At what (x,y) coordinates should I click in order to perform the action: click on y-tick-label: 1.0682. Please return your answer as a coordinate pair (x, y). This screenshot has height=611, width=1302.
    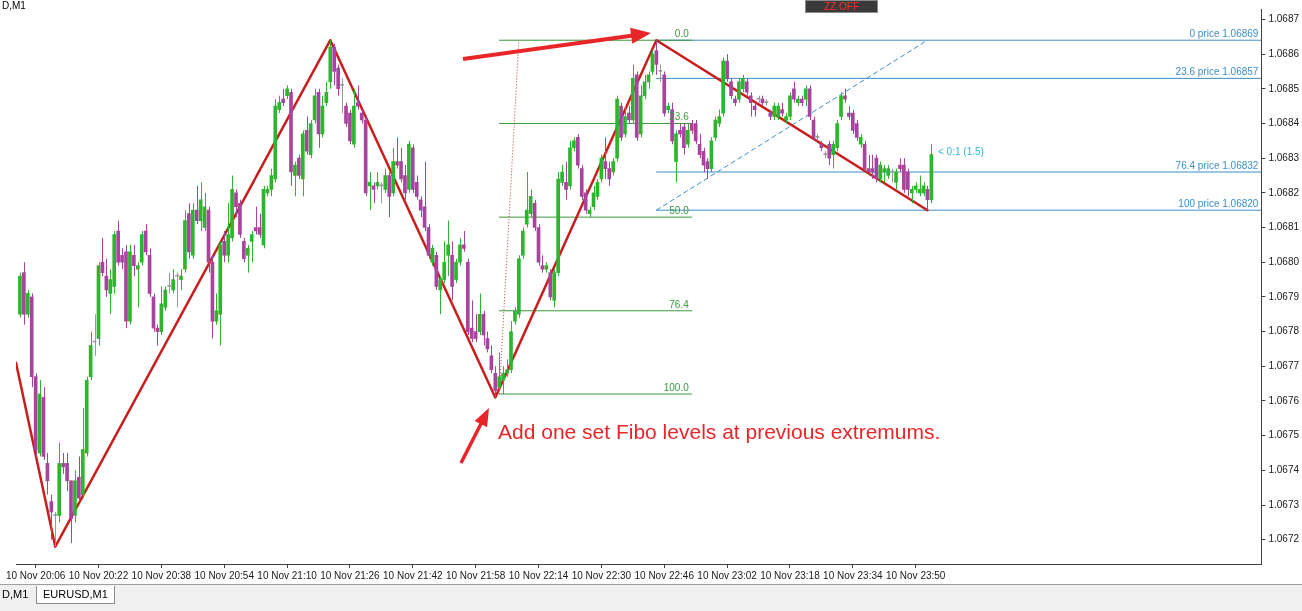
    Looking at the image, I should click on (1284, 192).